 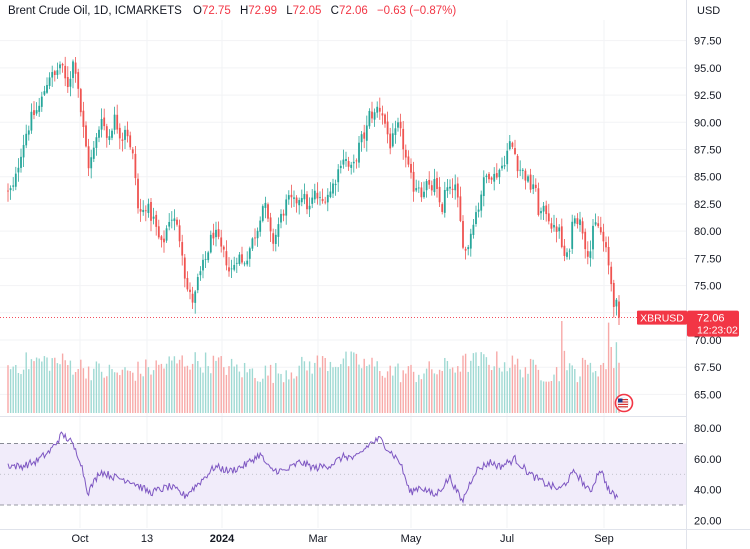 What do you see at coordinates (263, 11) in the screenshot?
I see `high-value: 72.99` at bounding box center [263, 11].